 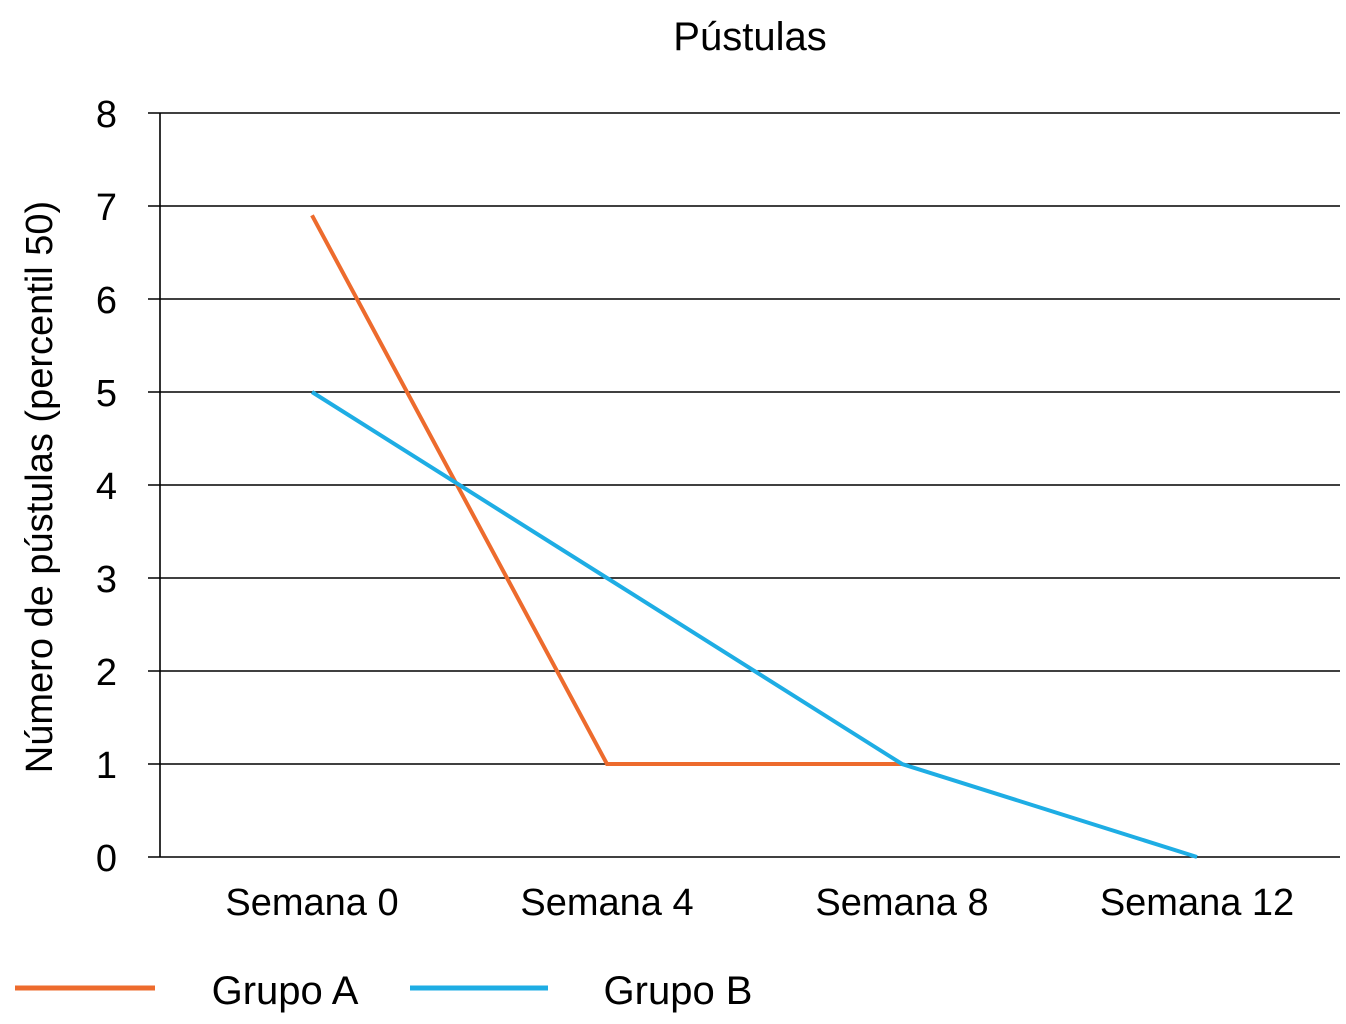 I want to click on y-axis-ticks: 0 1 2 3 4 5 6 7 8, so click(x=106, y=487).